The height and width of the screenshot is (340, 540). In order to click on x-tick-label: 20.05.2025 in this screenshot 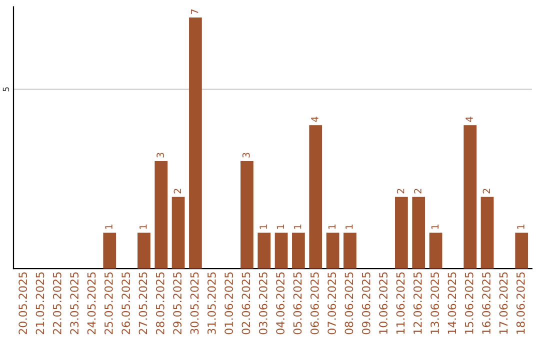, I will do `click(23, 303)`.